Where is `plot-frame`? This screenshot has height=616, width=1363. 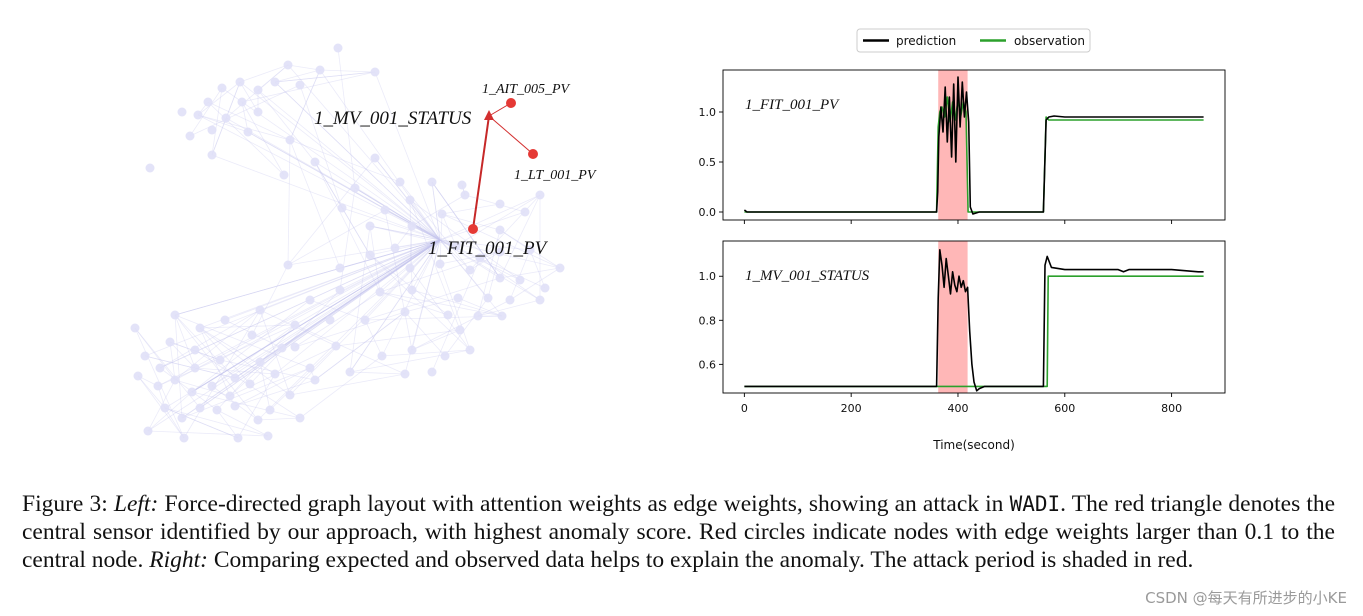
plot-frame is located at coordinates (974, 317).